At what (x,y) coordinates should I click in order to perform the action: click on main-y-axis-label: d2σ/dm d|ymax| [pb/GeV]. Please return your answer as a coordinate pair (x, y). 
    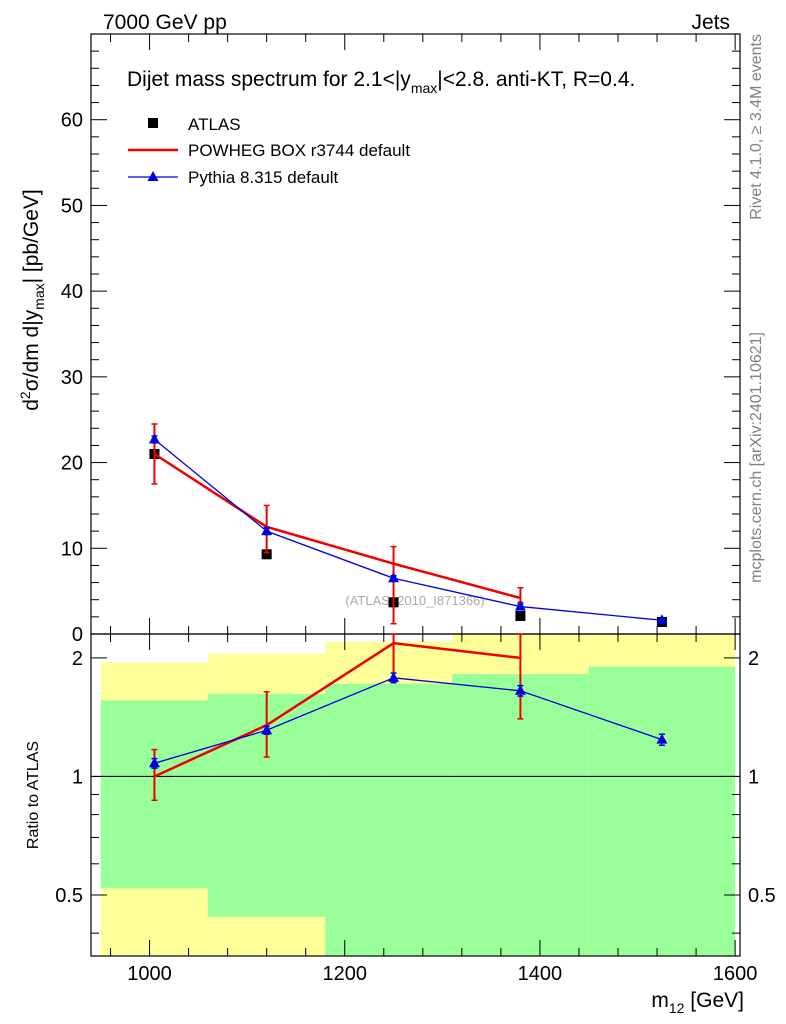
    Looking at the image, I should click on (32, 300).